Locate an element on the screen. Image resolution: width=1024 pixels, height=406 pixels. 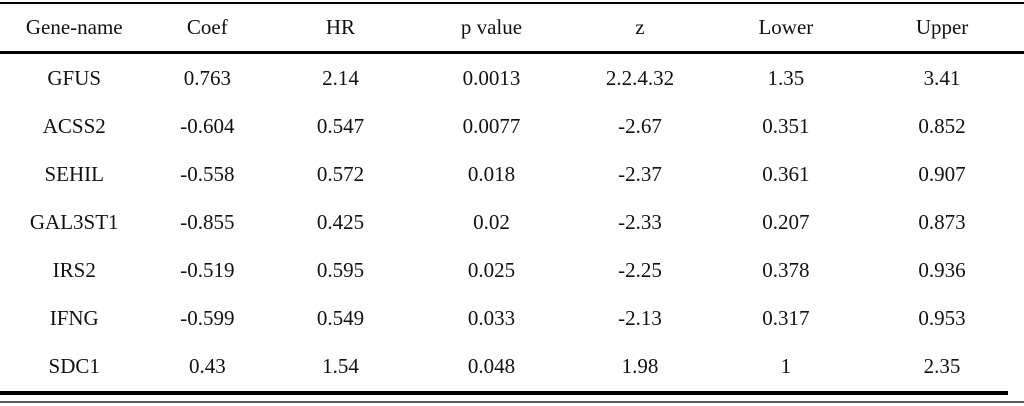
value-cell: -0.604 is located at coordinates (207, 125).